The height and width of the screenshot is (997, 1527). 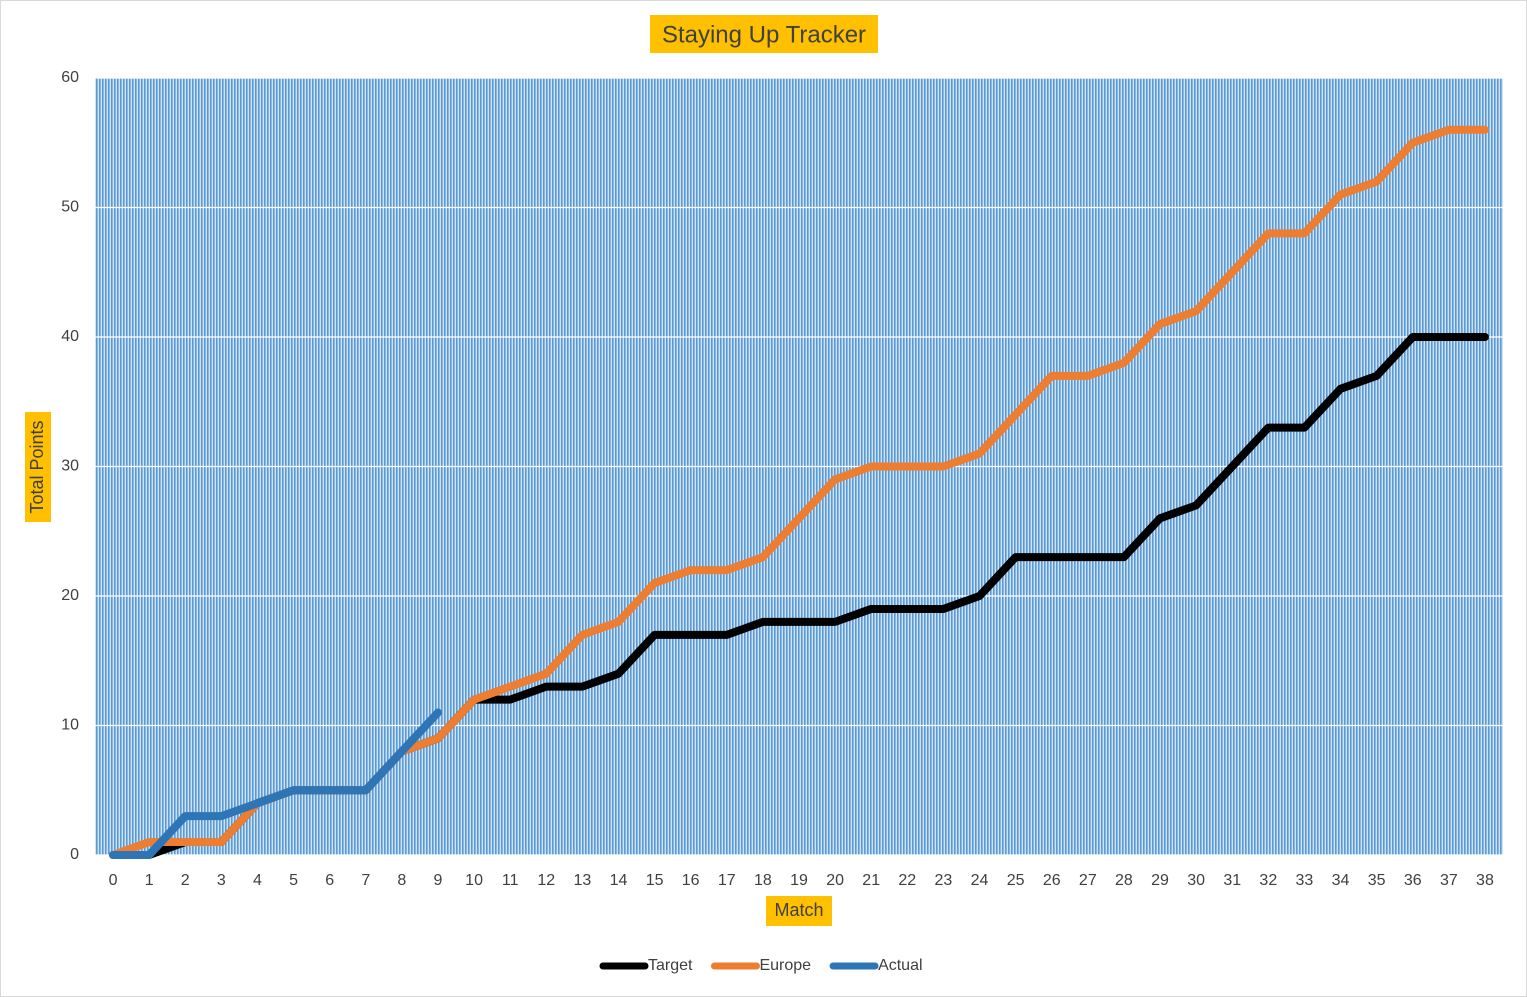 I want to click on x-tick-label: 37, so click(x=1449, y=880).